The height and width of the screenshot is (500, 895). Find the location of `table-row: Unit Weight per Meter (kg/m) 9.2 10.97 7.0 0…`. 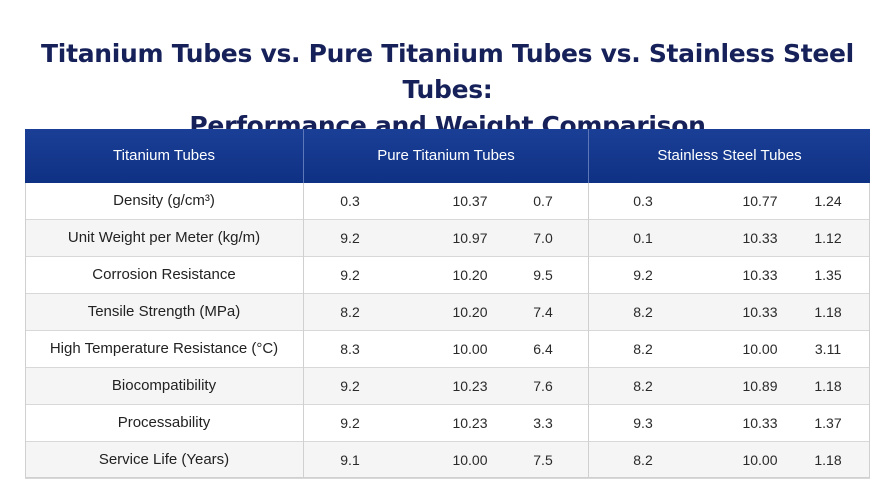

table-row: Unit Weight per Meter (kg/m) 9.2 10.97 7.0 0… is located at coordinates (447, 238).